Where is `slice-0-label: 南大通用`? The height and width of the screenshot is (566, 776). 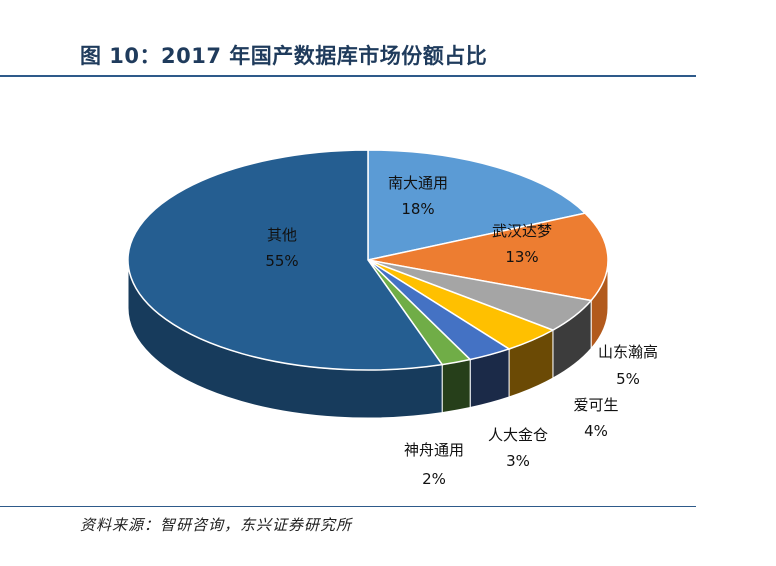 slice-0-label: 南大通用 is located at coordinates (418, 183).